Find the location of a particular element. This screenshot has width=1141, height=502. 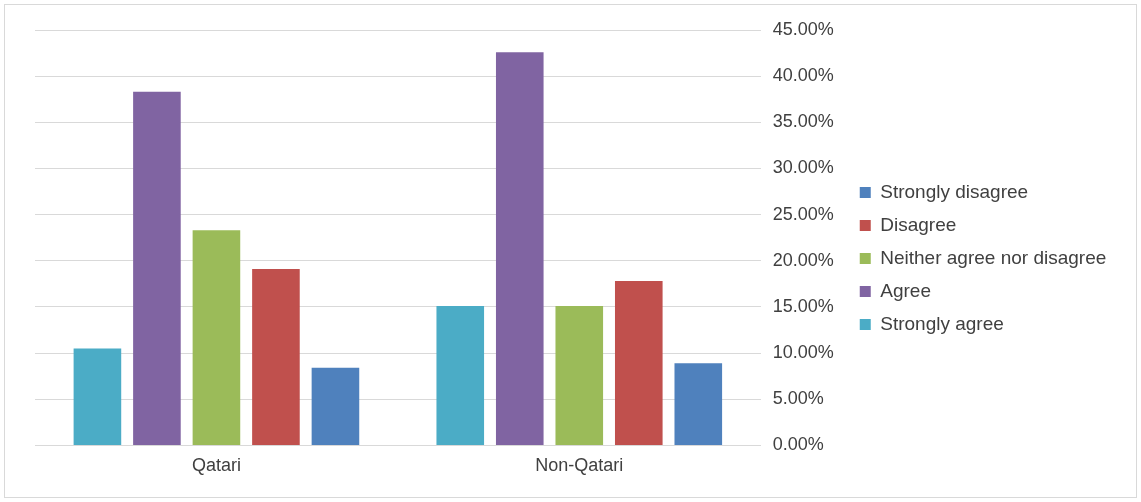

y-tick-label: 40.00% is located at coordinates (803, 75).